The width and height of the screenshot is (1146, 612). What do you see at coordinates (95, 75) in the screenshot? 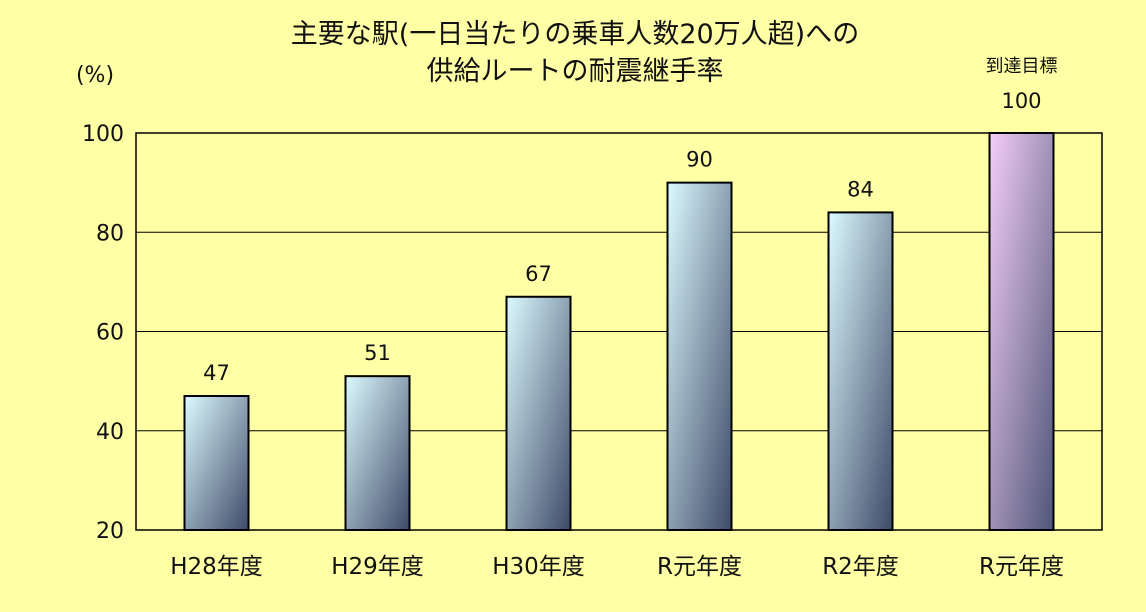
I see `y-axis-unit-label: (%)` at bounding box center [95, 75].